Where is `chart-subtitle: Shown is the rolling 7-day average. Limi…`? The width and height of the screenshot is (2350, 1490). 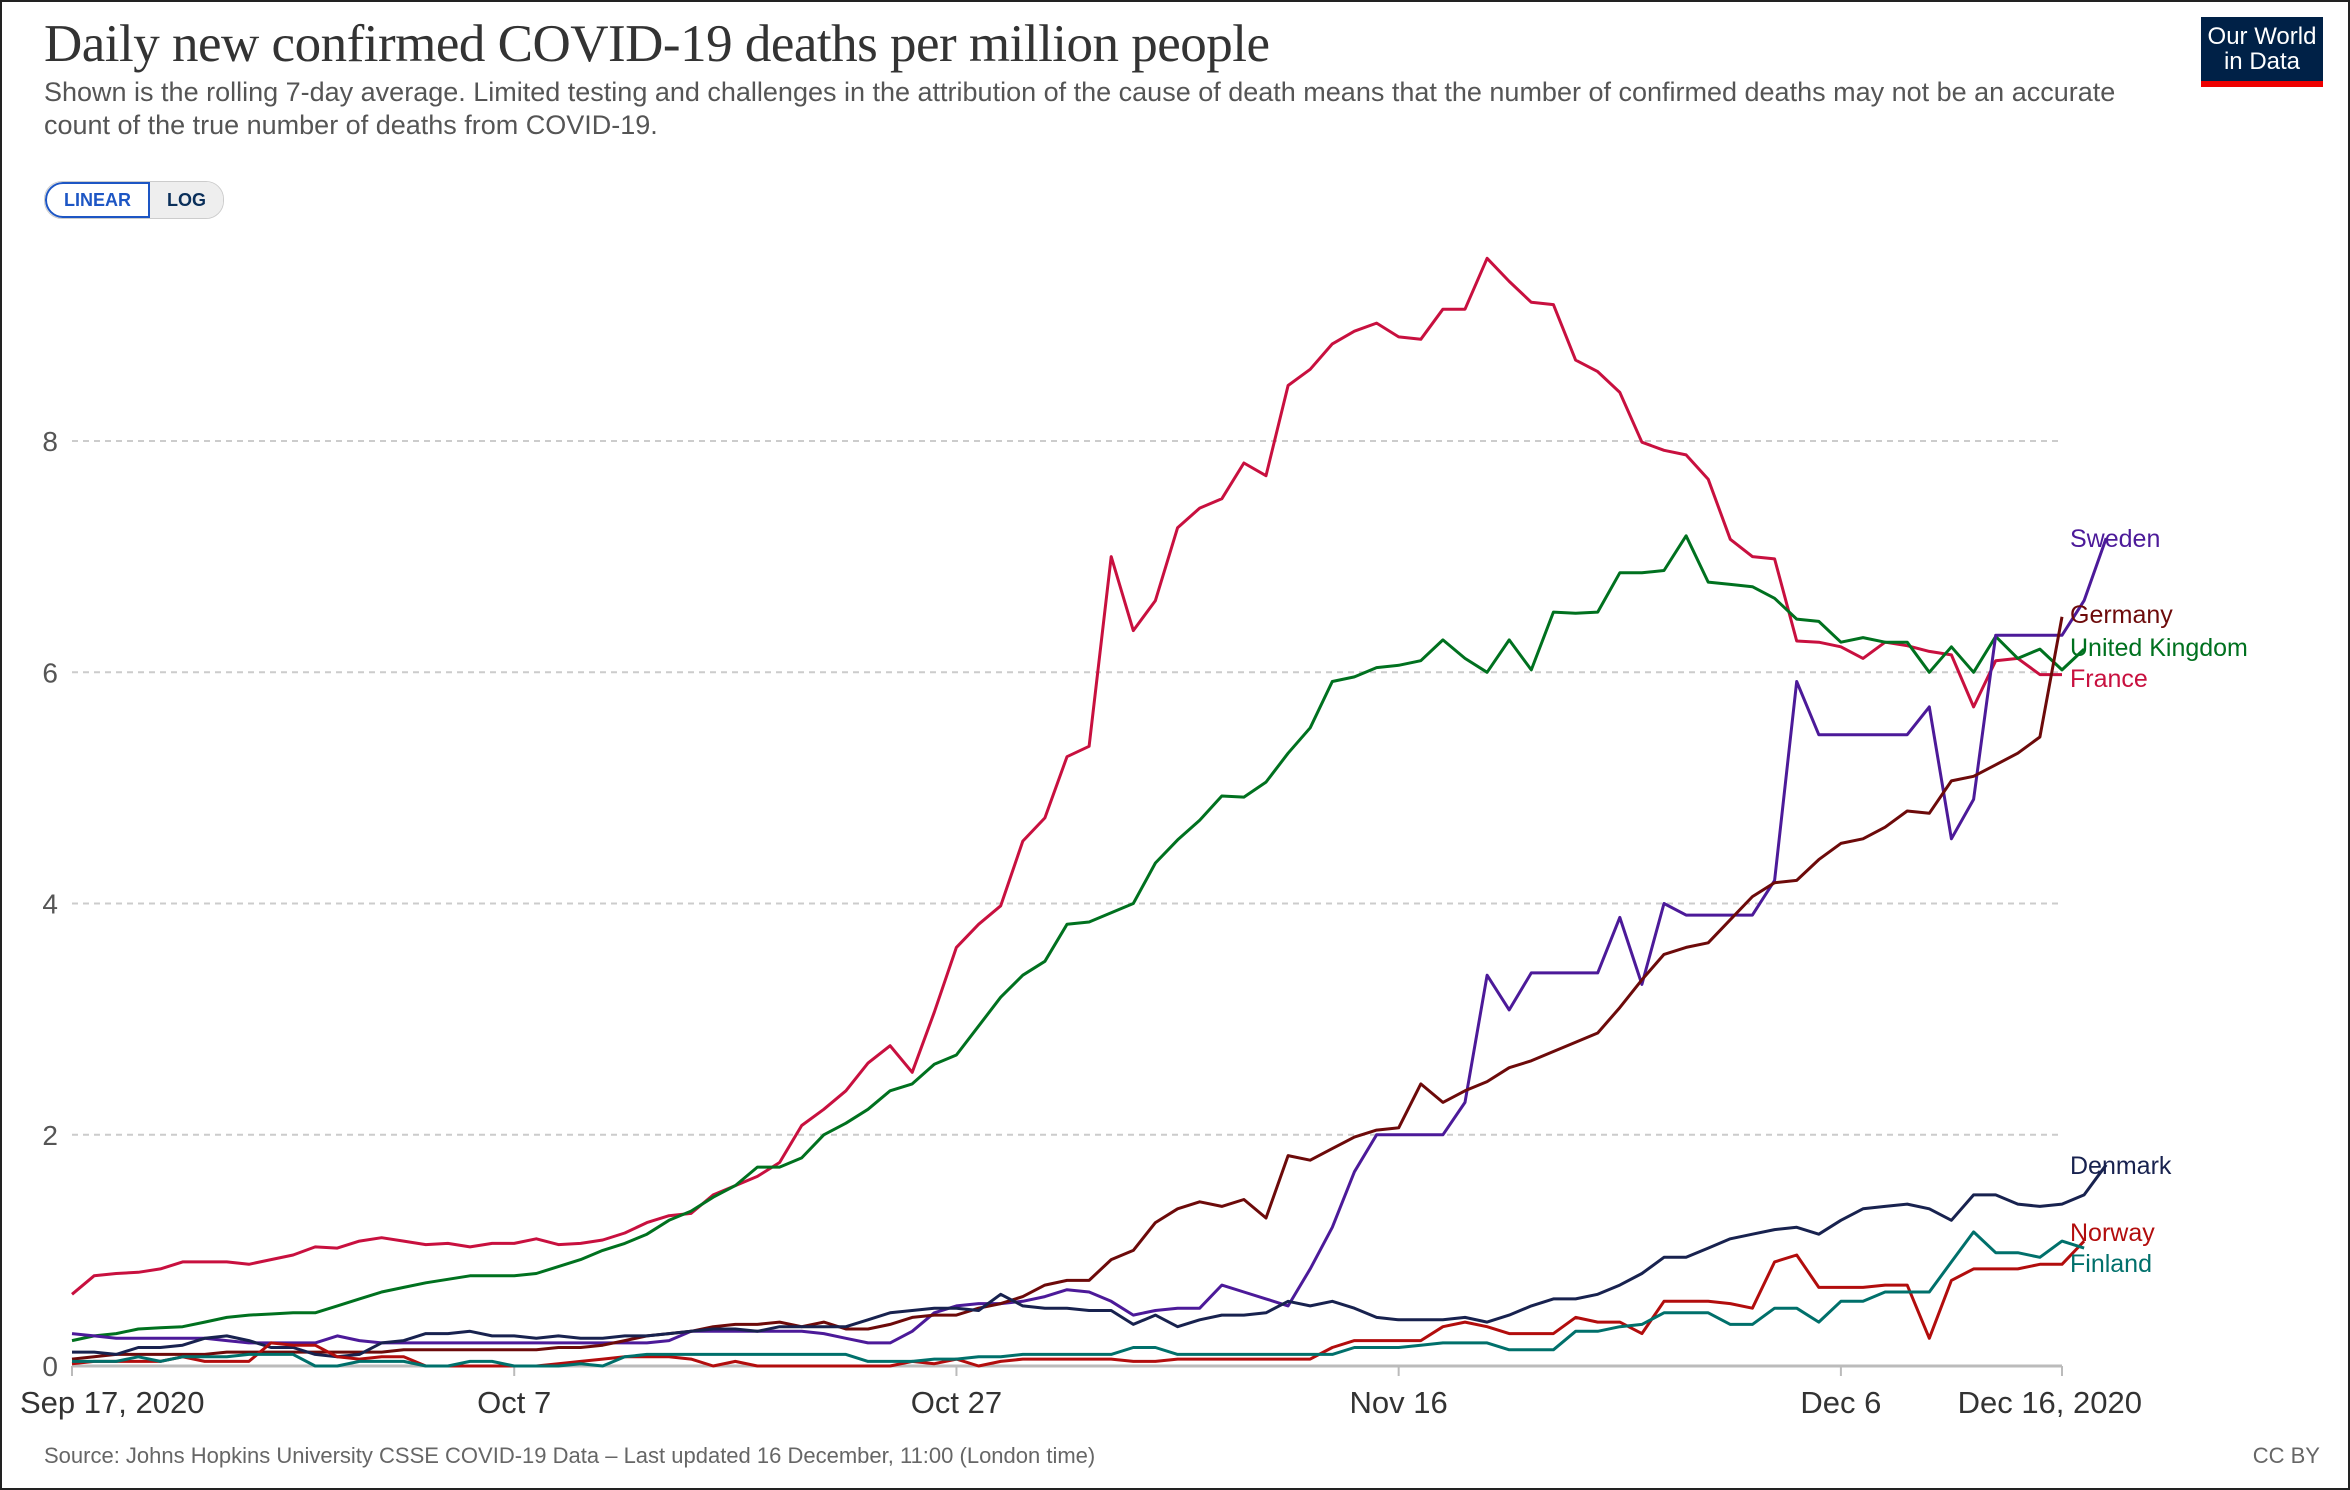 chart-subtitle: Shown is the rolling 7-day average. Limi… is located at coordinates (1080, 108).